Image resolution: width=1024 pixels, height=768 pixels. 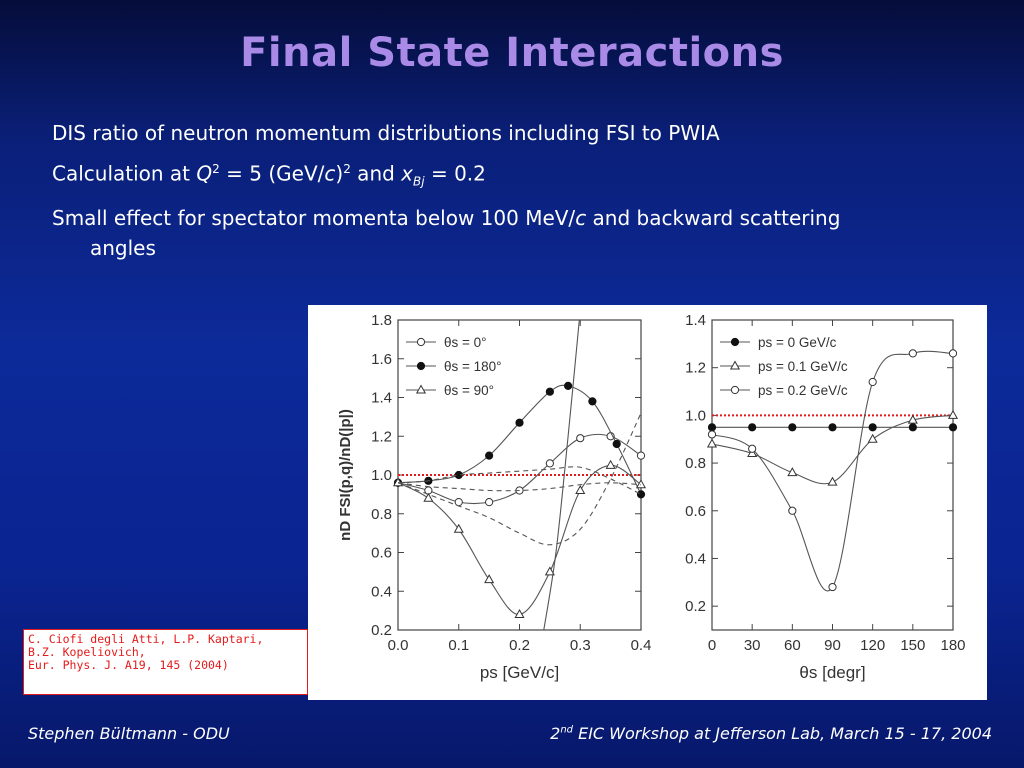 I want to click on chart-0-xtick-label-4: 0.4, so click(x=641, y=645).